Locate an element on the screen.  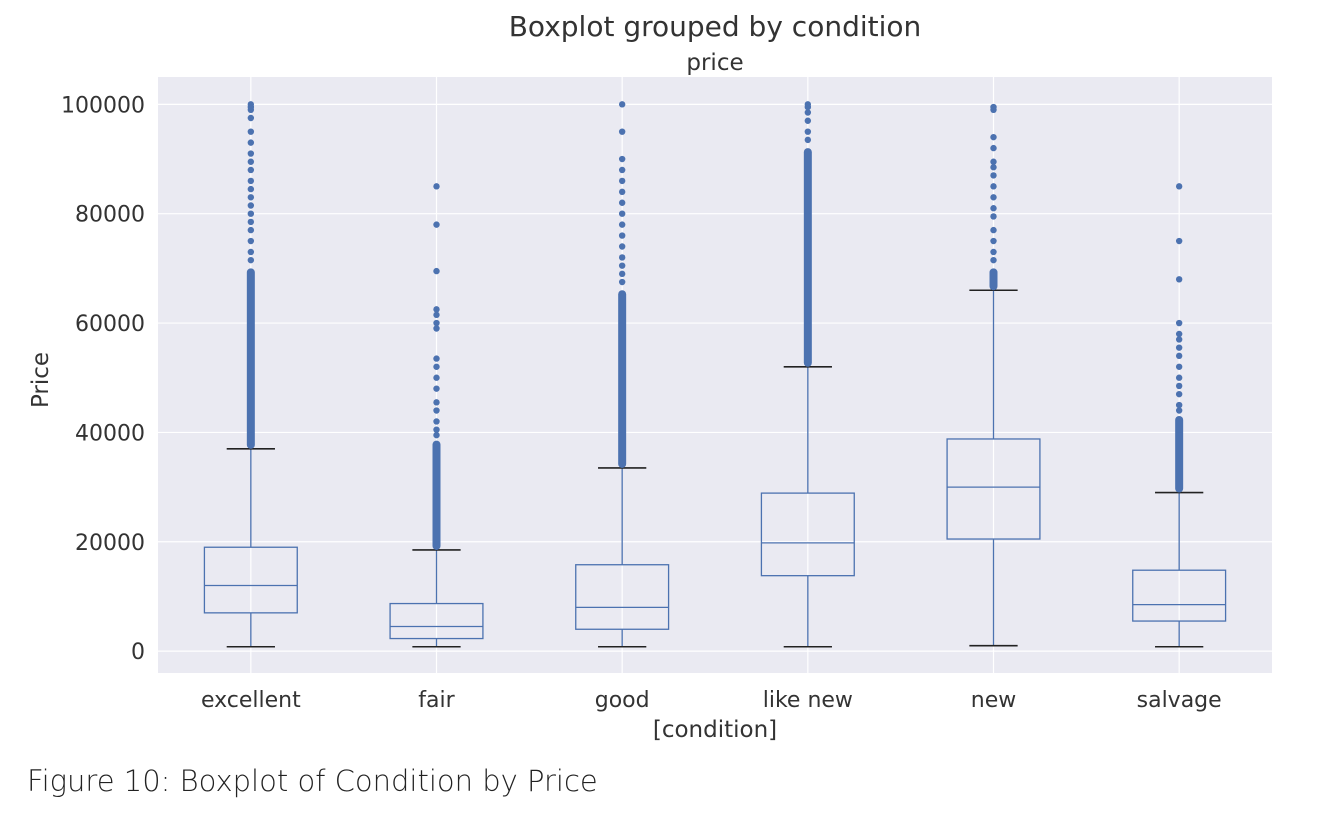
y-tick-label: 40000 is located at coordinates (110, 433).